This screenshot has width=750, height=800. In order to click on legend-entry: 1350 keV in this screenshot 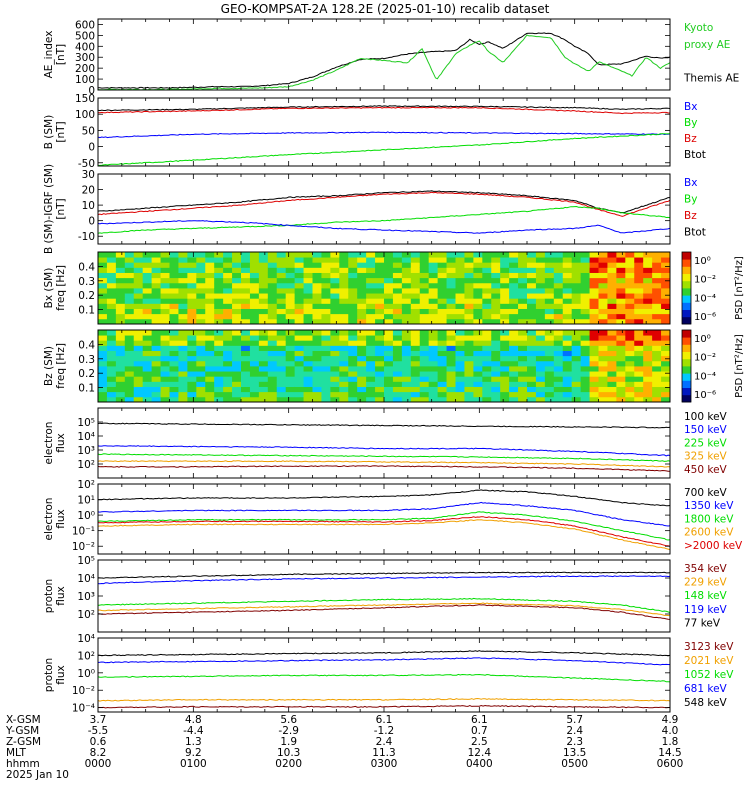, I will do `click(709, 506)`.